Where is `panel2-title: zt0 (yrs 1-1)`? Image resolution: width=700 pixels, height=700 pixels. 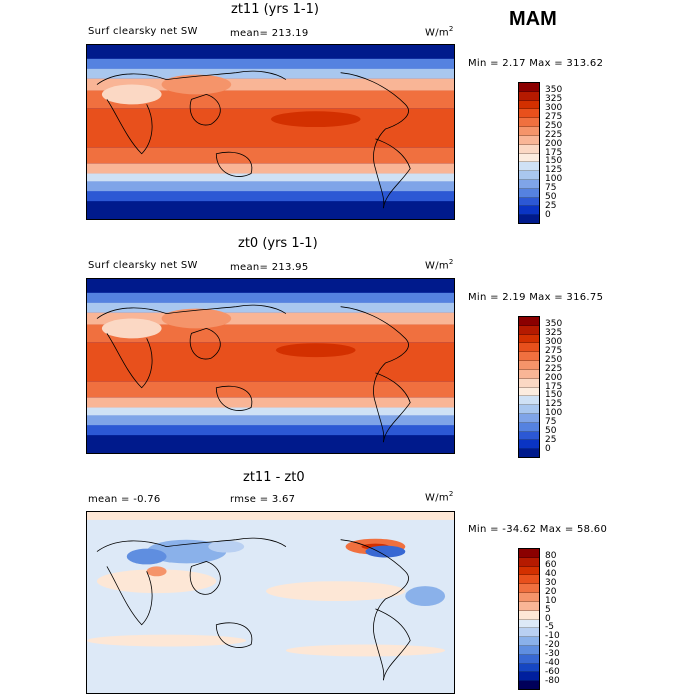 panel2-title: zt0 (yrs 1-1) is located at coordinates (278, 243).